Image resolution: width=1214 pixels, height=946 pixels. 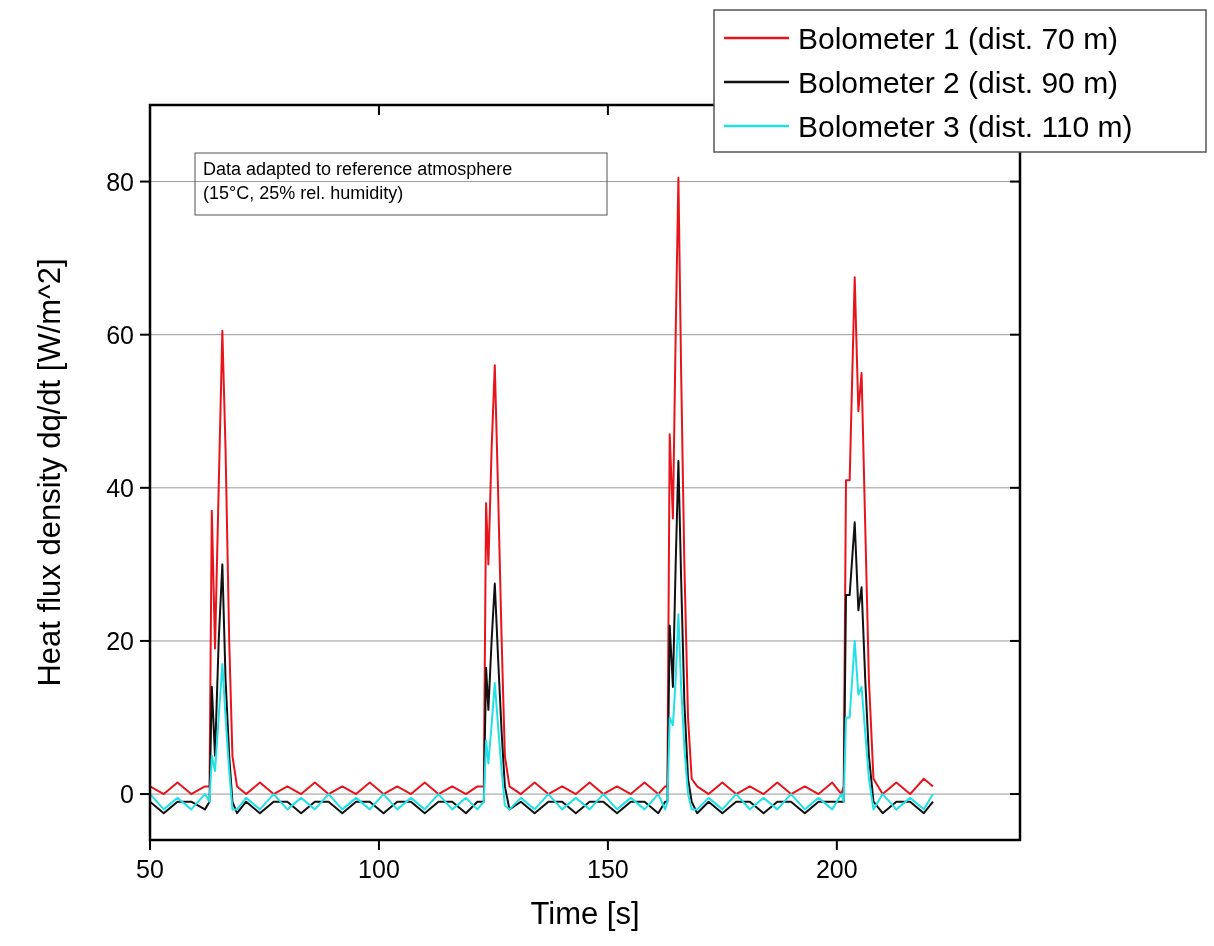 I want to click on y-axis-title: Heat flux density dq/dt [W/m^2], so click(x=49, y=472).